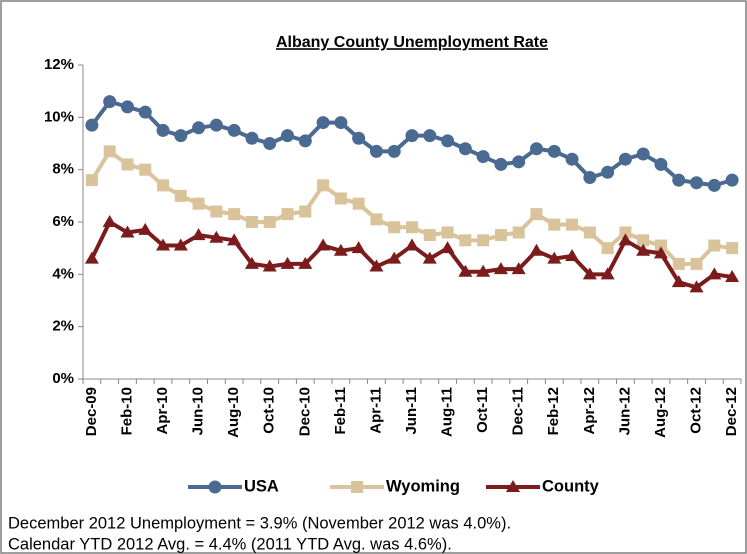 Image resolution: width=747 pixels, height=554 pixels. I want to click on x-tick-label: Aug-11, so click(447, 412).